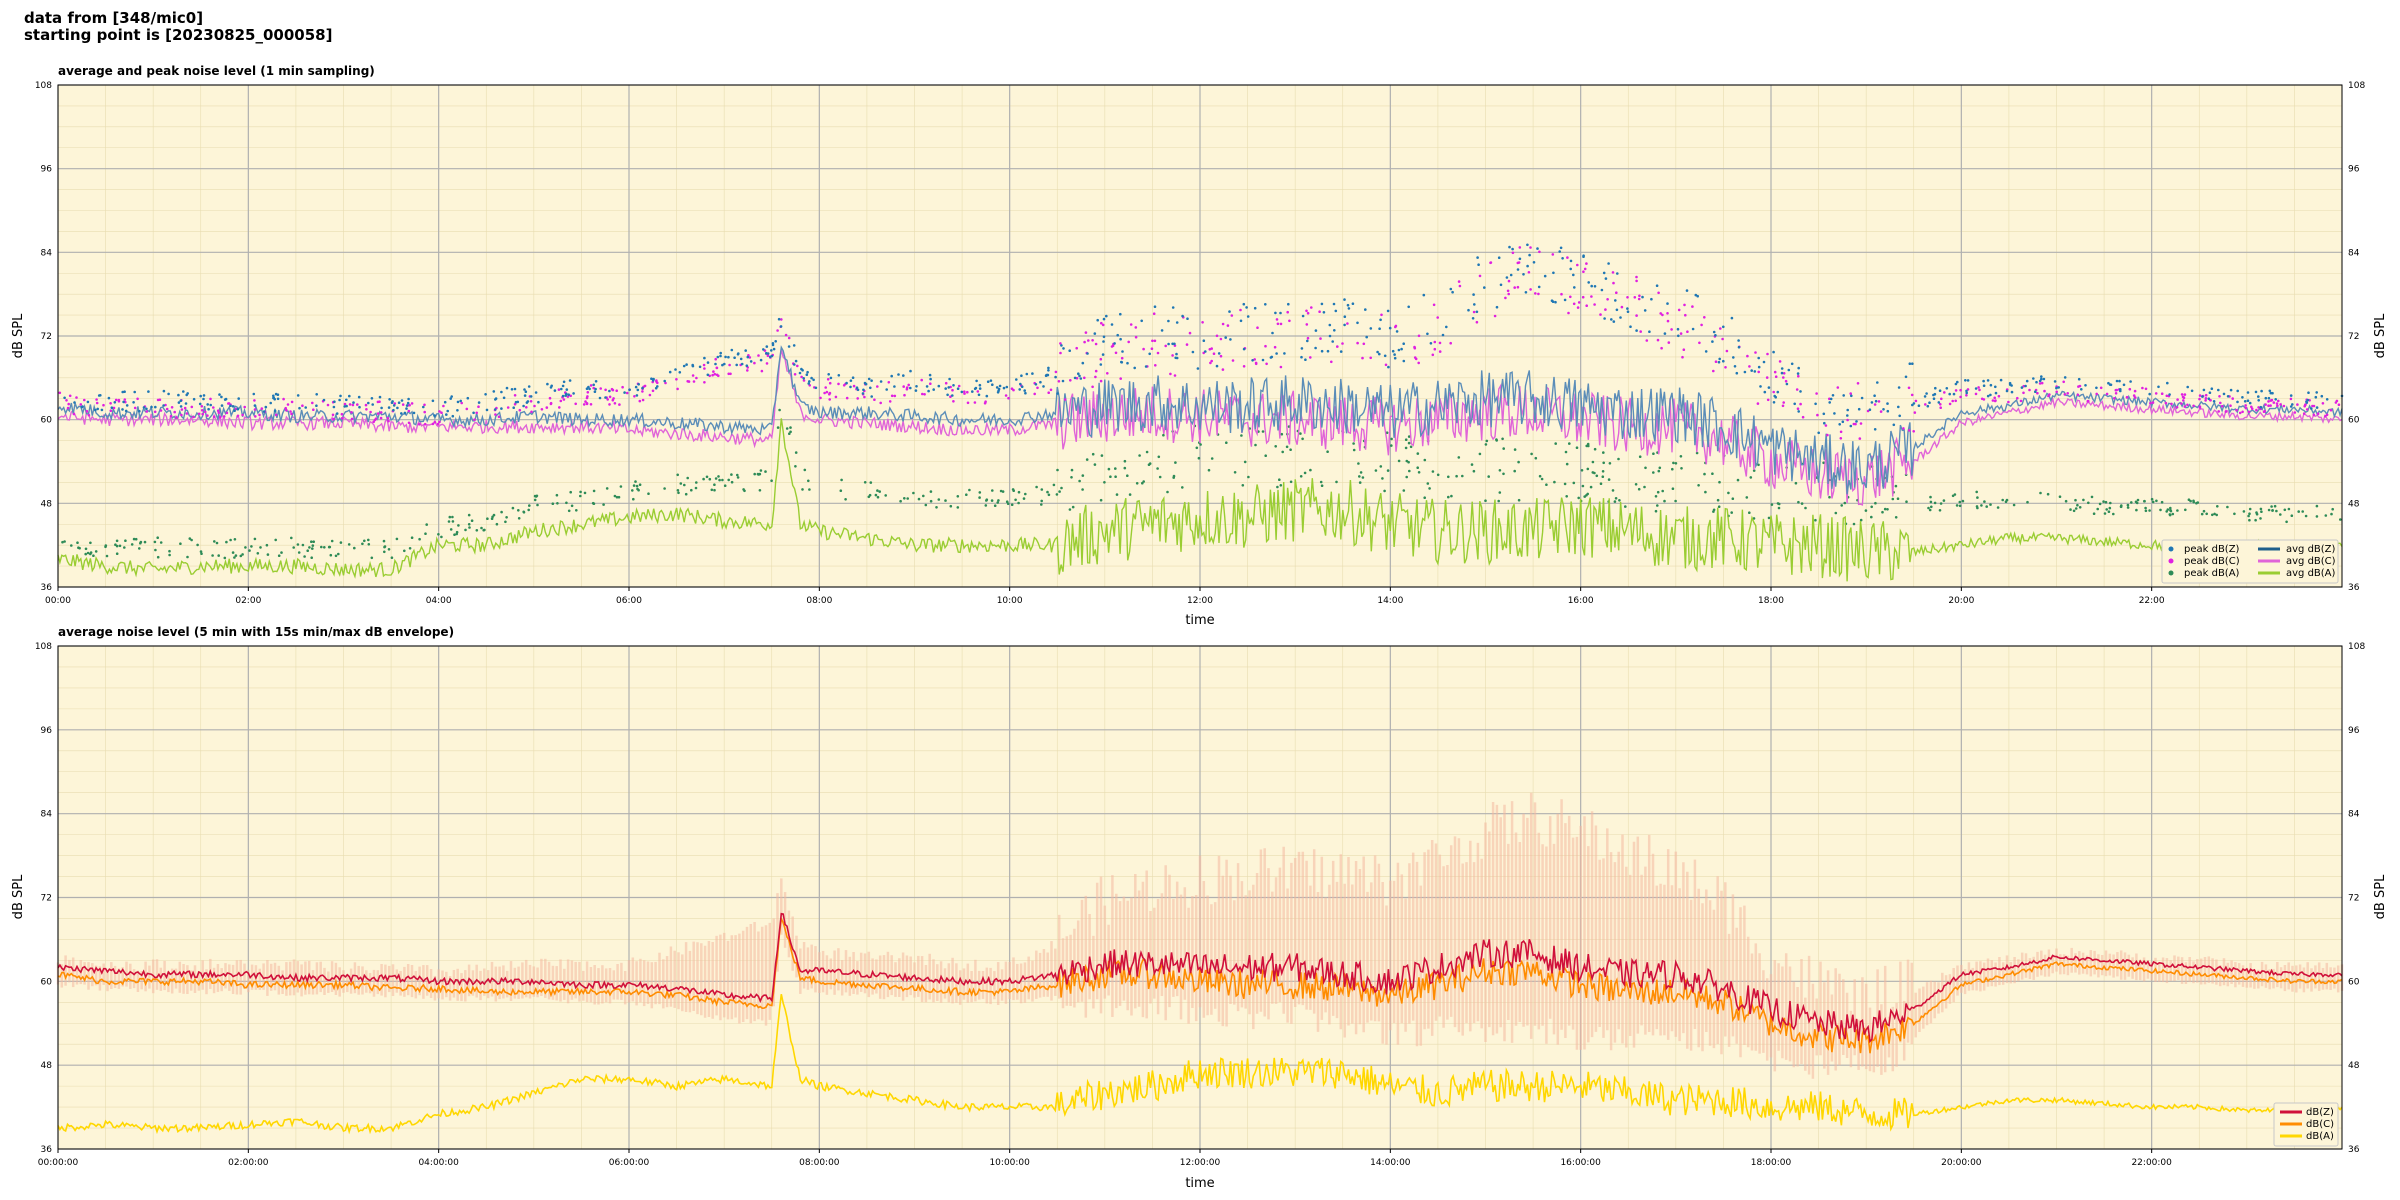  Describe the element at coordinates (1199, 620) in the screenshot. I see `top-x-axis-label: time` at that location.